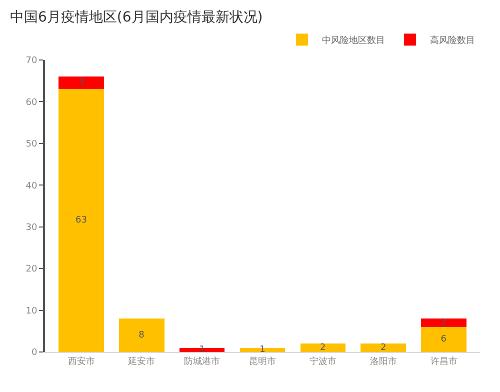 The height and width of the screenshot is (392, 500). Describe the element at coordinates (383, 361) in the screenshot. I see `x-tick-label: 洛阳市` at that location.